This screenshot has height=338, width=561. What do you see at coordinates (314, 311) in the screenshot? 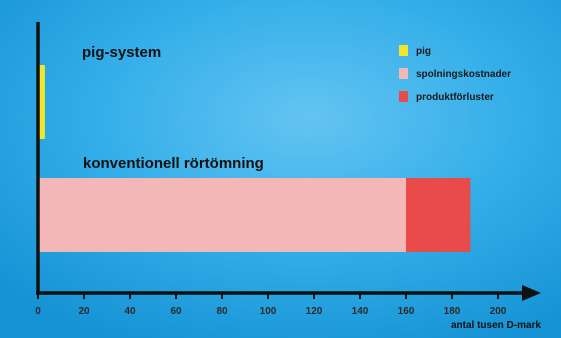
I see `x-tick-label-120: 120` at bounding box center [314, 311].